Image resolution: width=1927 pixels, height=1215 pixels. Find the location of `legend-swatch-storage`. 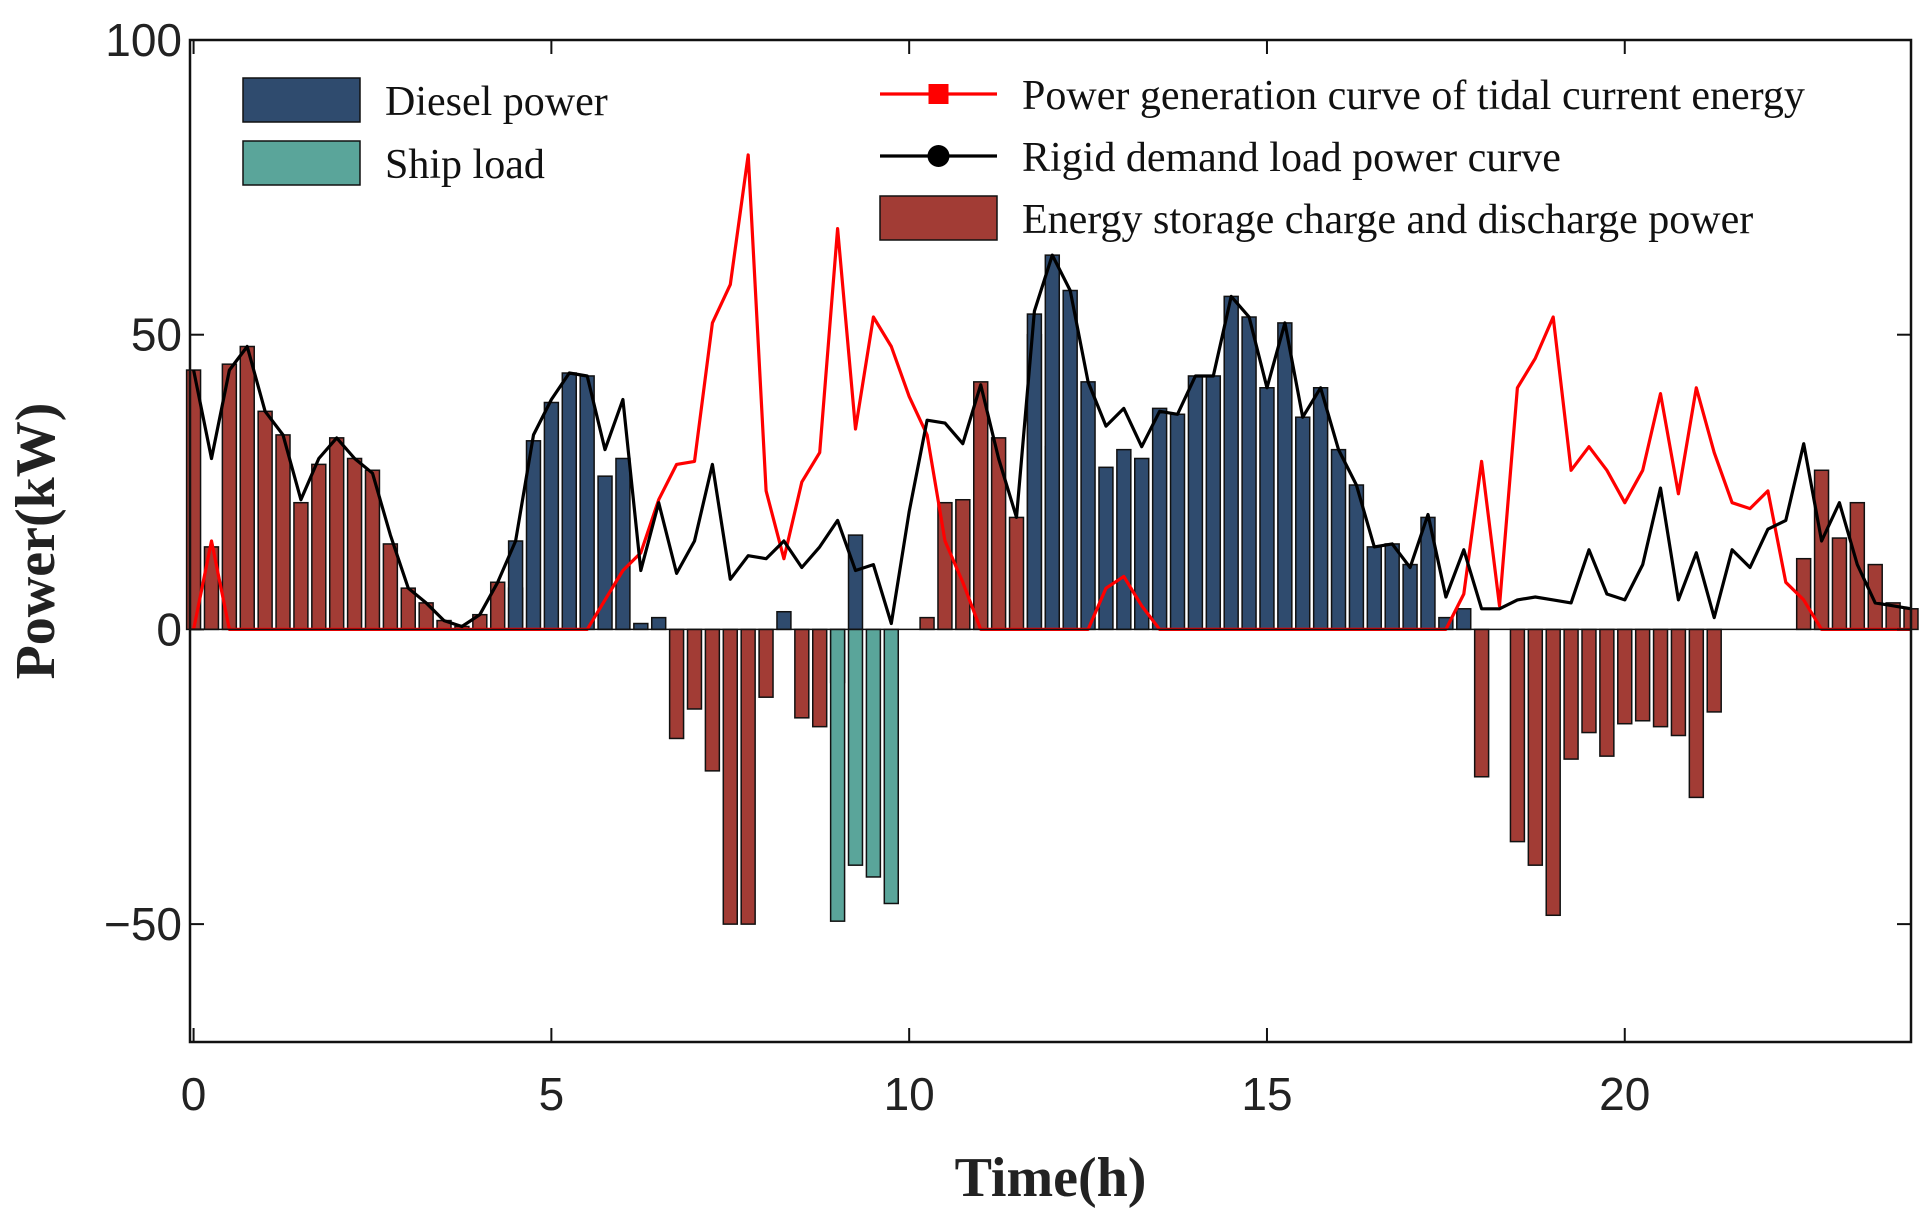

legend-swatch-storage is located at coordinates (938, 218).